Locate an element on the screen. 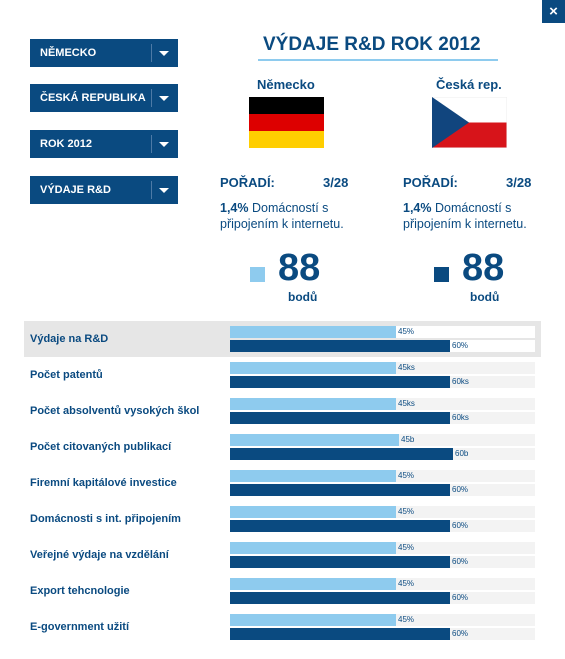  row-label: Veřejné výdaje na vzdělání is located at coordinates (99, 555).